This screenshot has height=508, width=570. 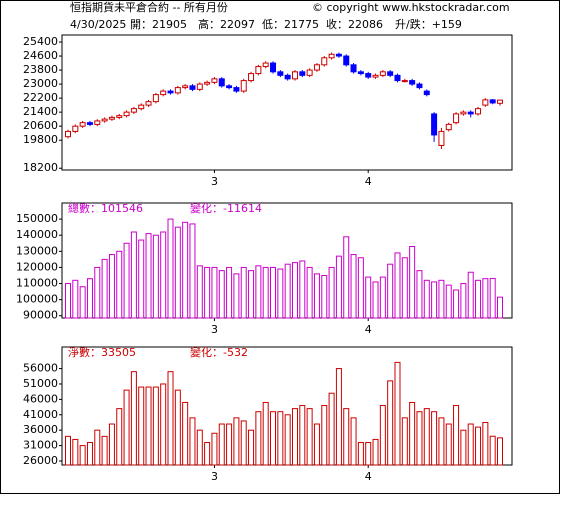 What do you see at coordinates (290, 24) in the screenshot?
I see `low: 低：21775` at bounding box center [290, 24].